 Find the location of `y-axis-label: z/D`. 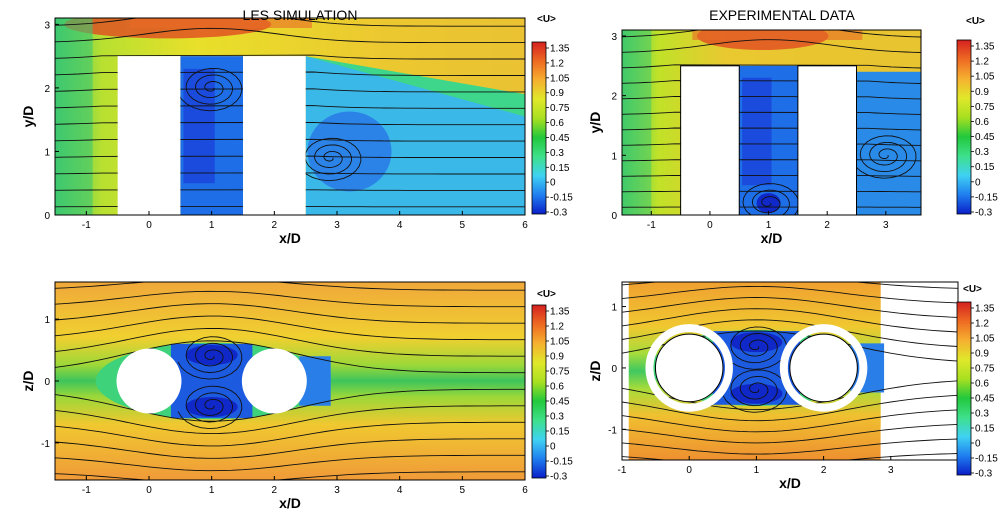

y-axis-label: z/D is located at coordinates (595, 371).